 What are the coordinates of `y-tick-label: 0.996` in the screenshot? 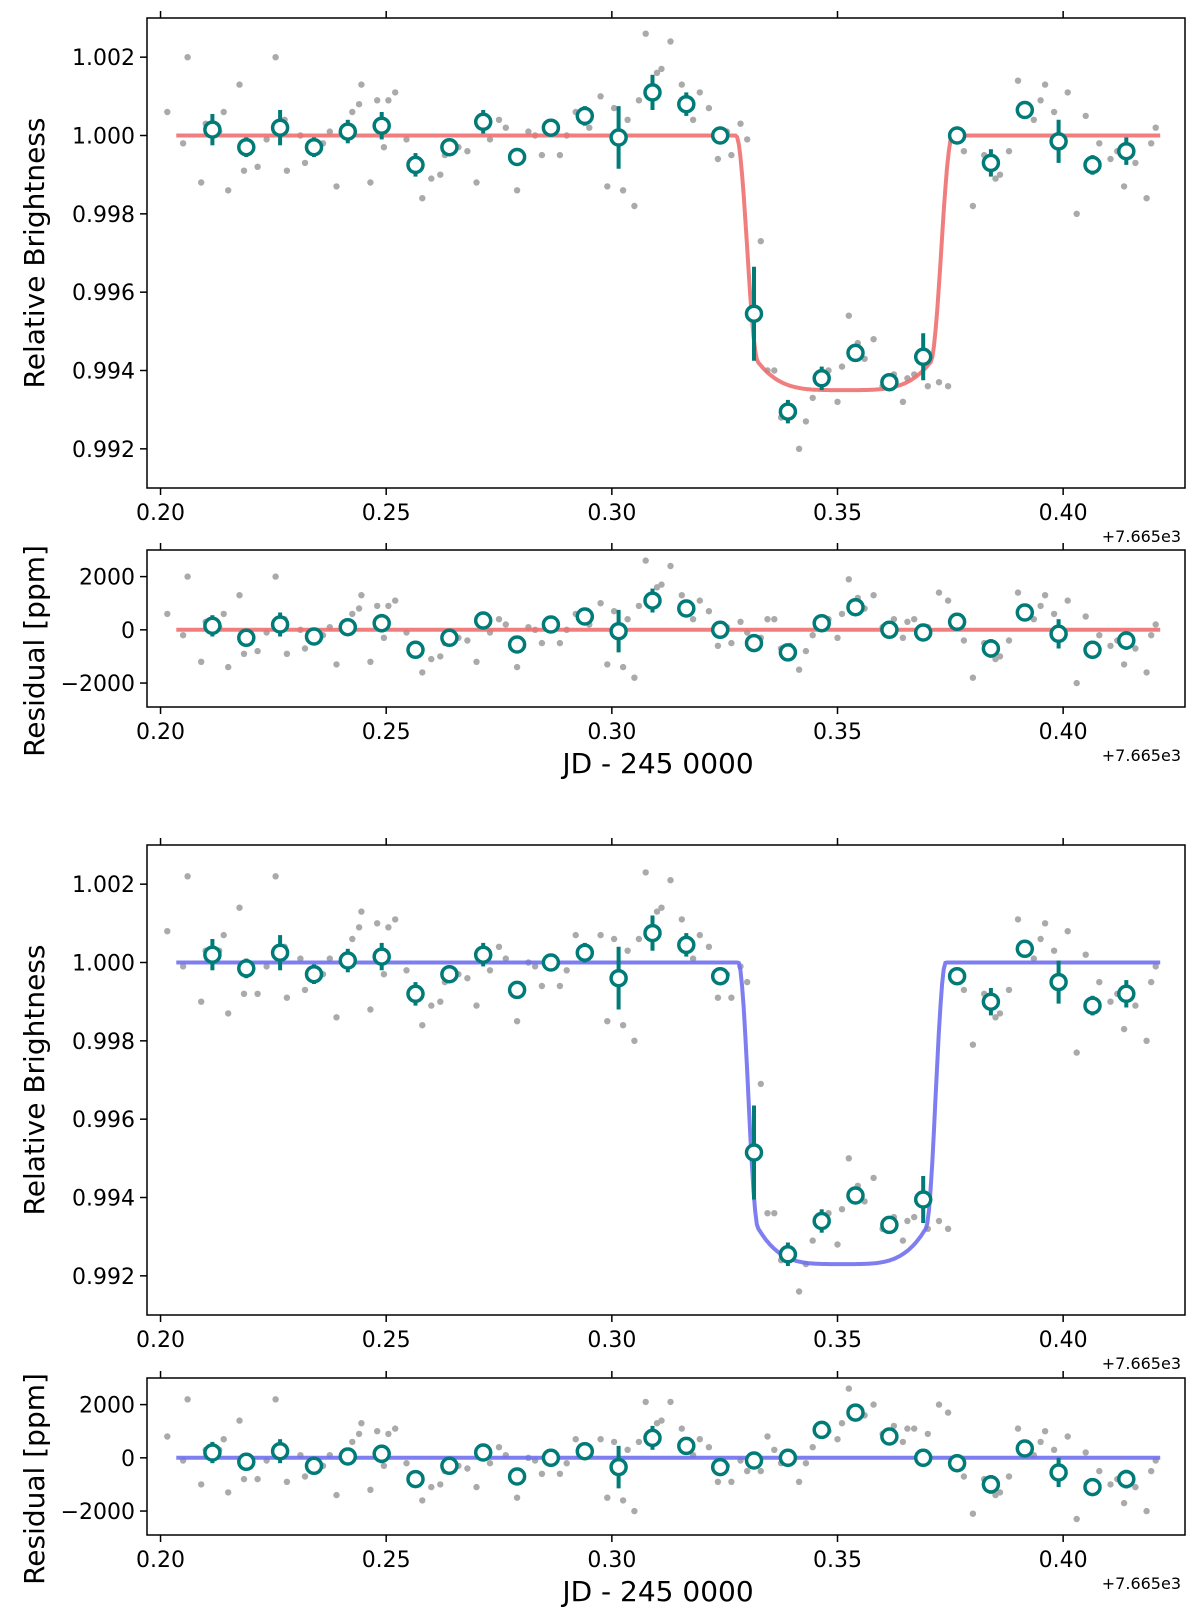 It's located at (103, 293).